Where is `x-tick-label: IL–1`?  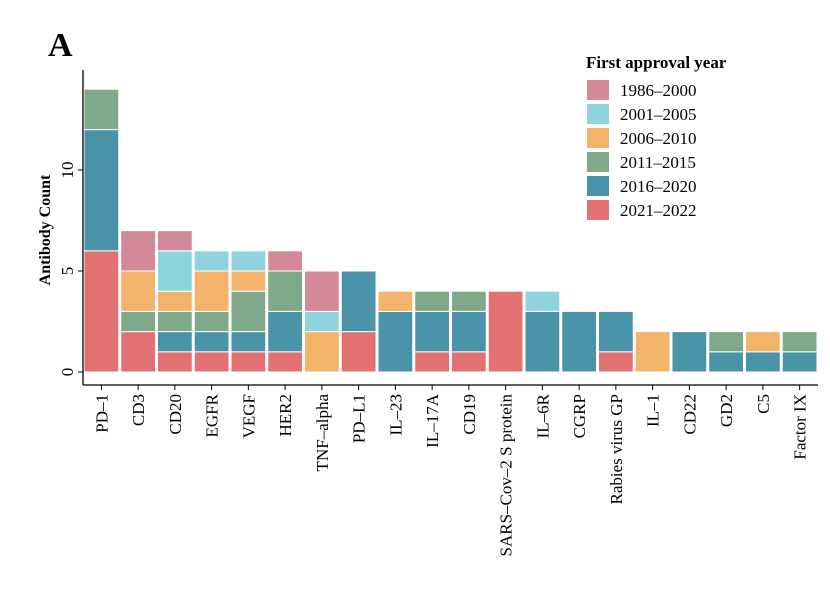
x-tick-label: IL–1 is located at coordinates (653, 410).